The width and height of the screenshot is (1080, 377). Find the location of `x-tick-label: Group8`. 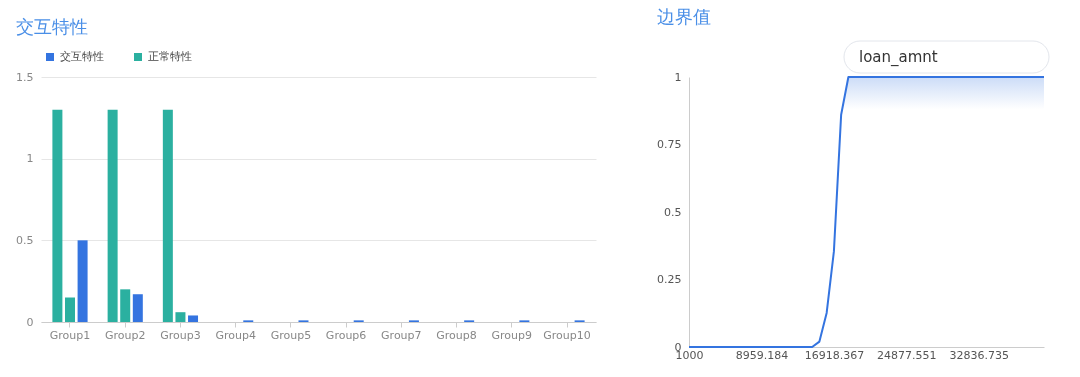

x-tick-label: Group8 is located at coordinates (456, 335).